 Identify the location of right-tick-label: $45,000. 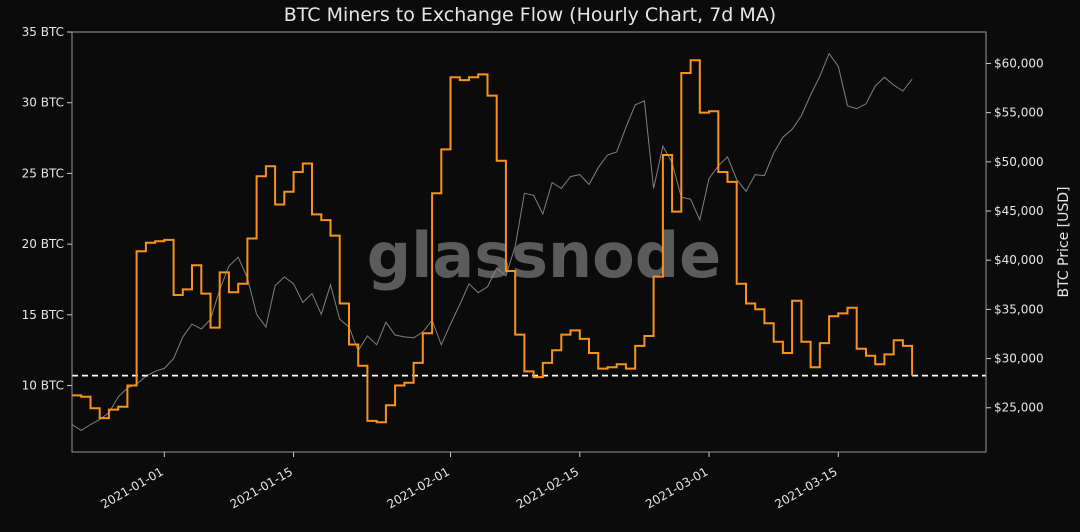
(1019, 211).